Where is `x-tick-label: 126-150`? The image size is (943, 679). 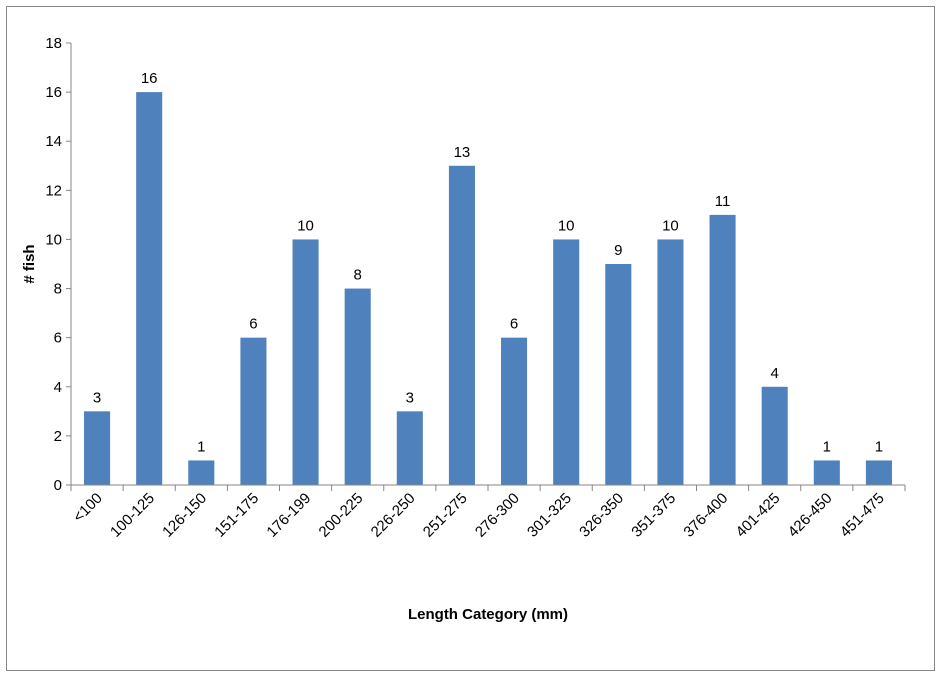
x-tick-label: 126-150 is located at coordinates (184, 515).